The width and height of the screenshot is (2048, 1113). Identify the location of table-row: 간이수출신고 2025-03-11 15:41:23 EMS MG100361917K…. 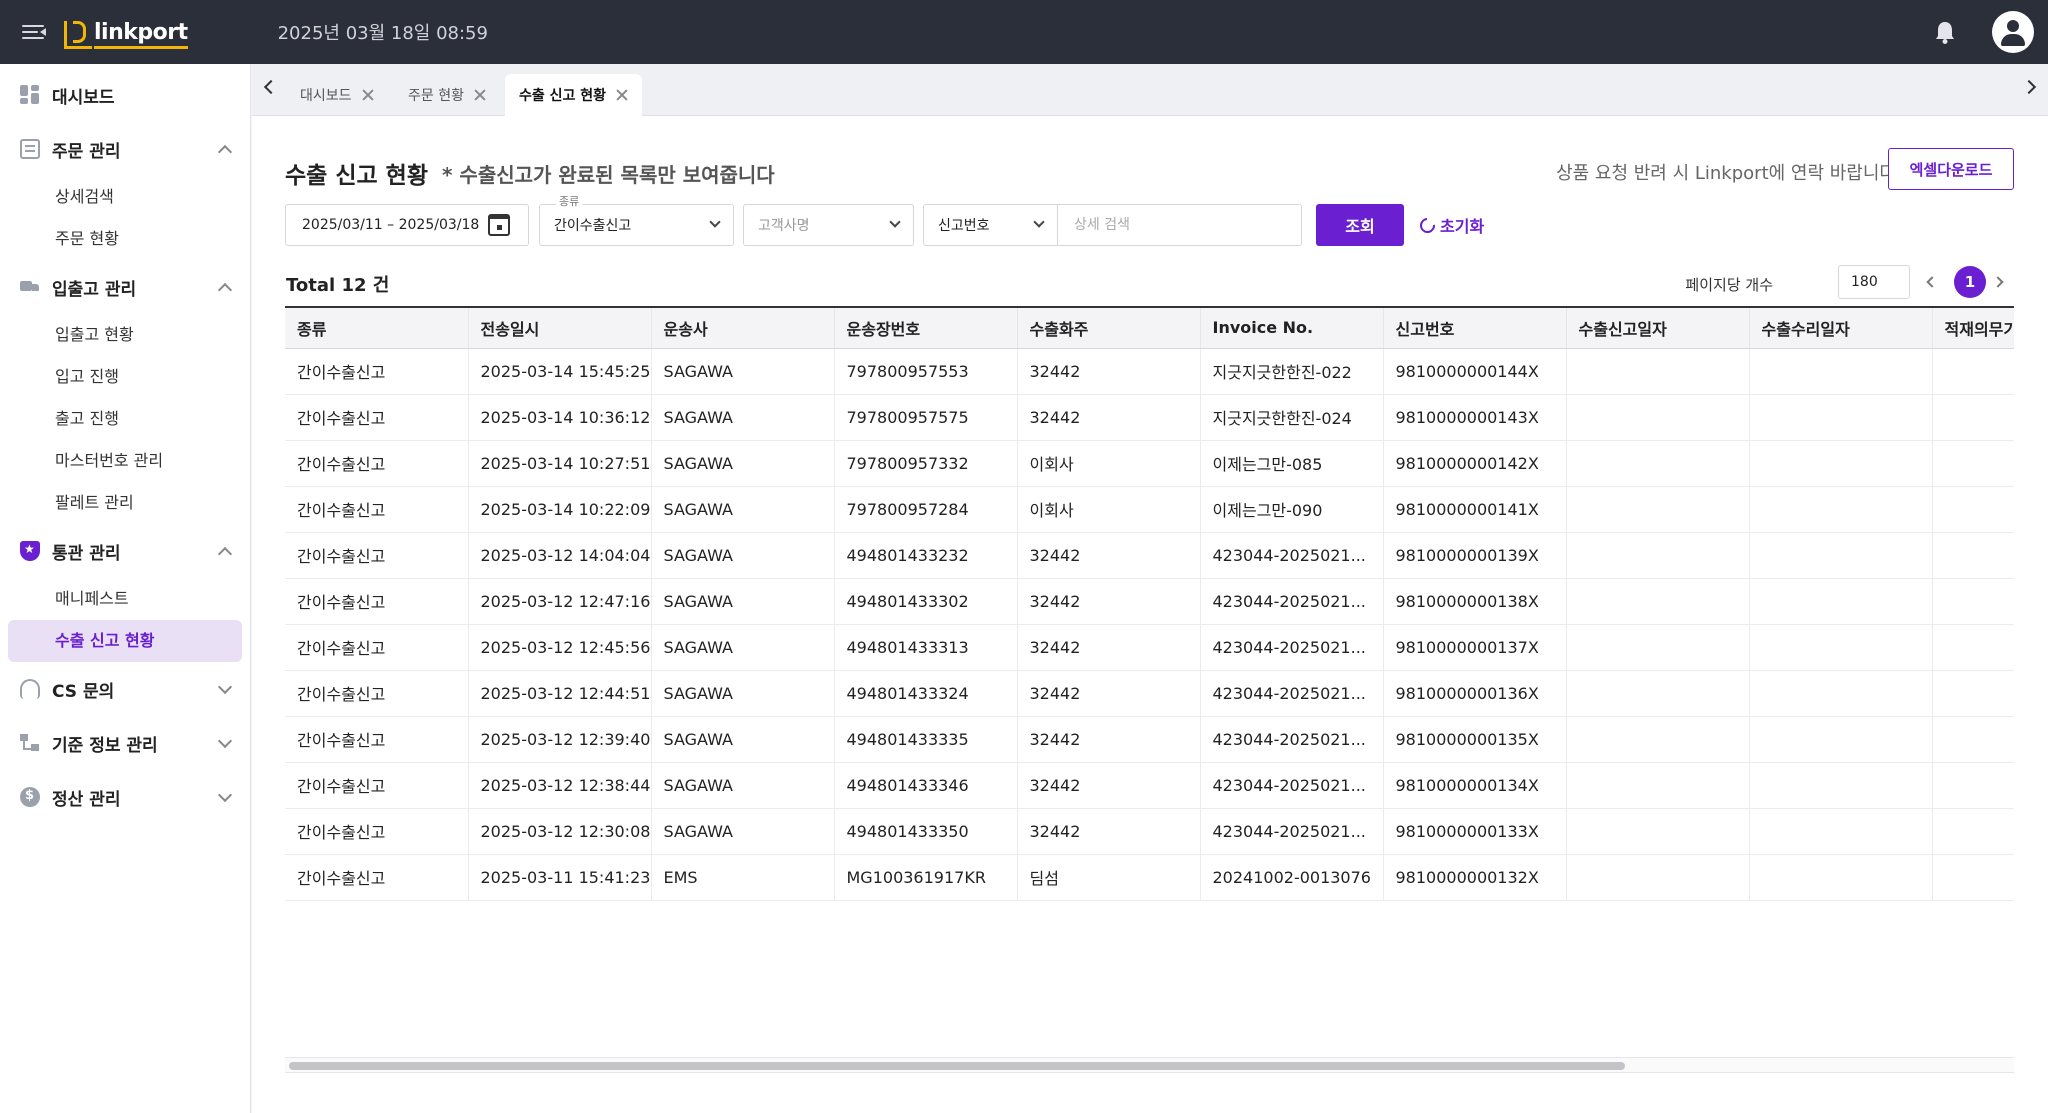
(1149, 877).